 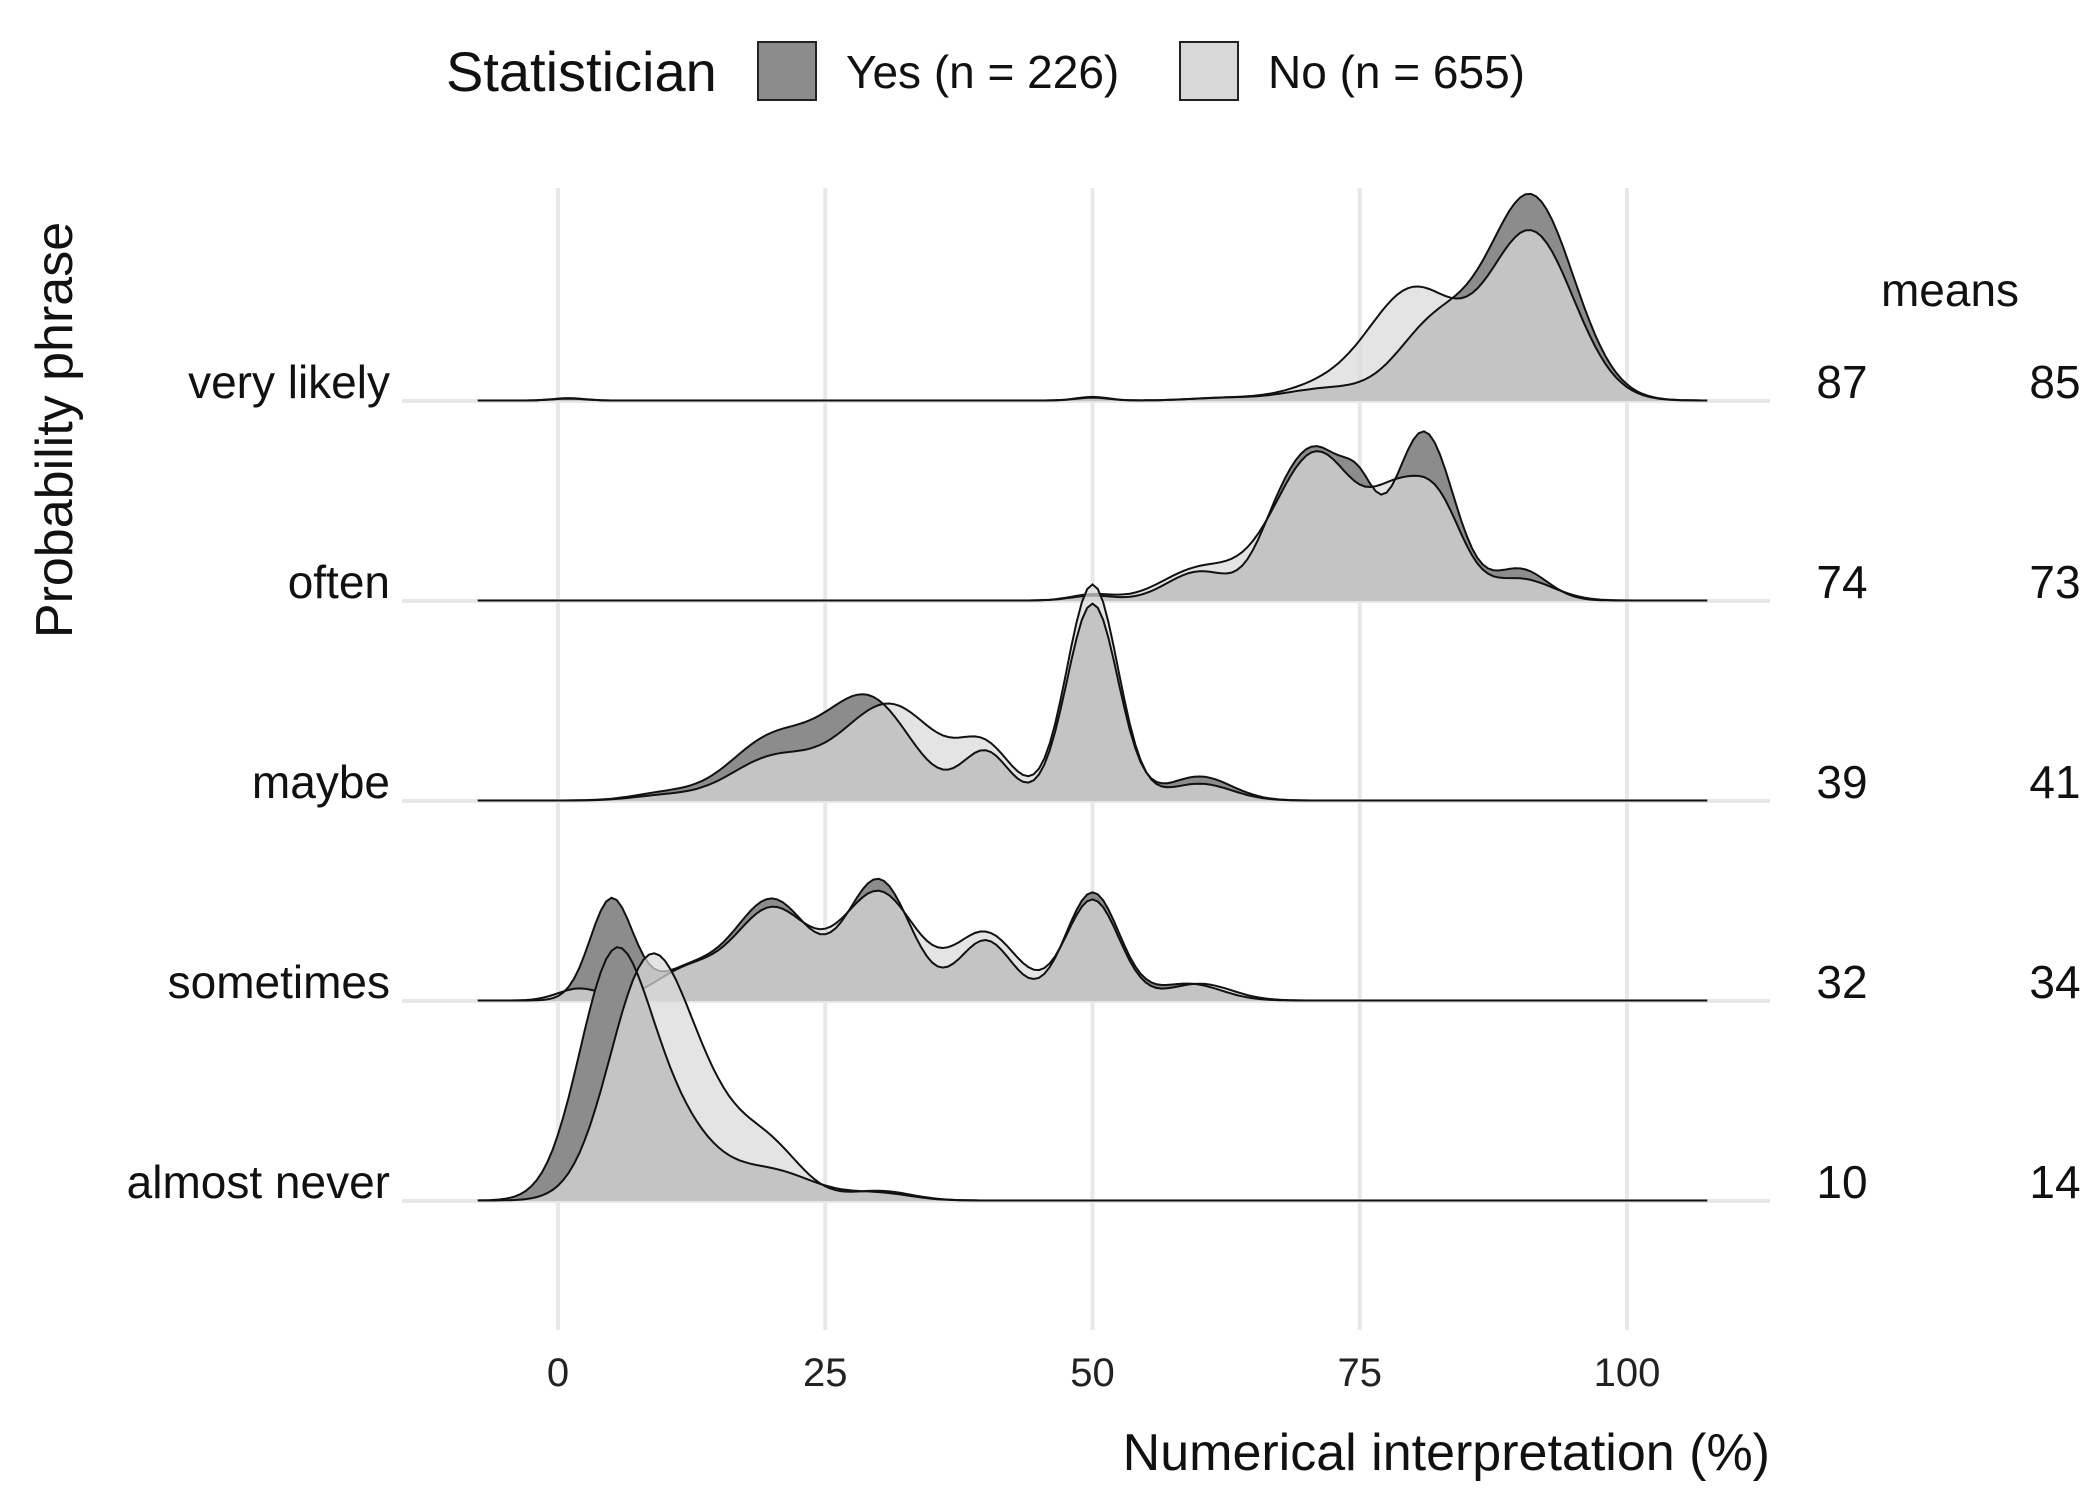 What do you see at coordinates (982, 72) in the screenshot?
I see `legend-label-yes: Yes (n = 226)` at bounding box center [982, 72].